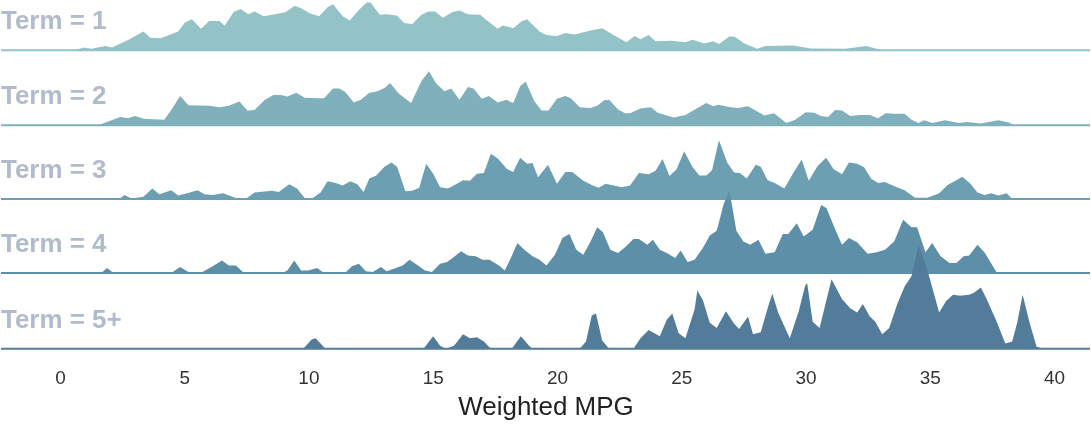  I want to click on x-tick-label: 30, so click(806, 378).